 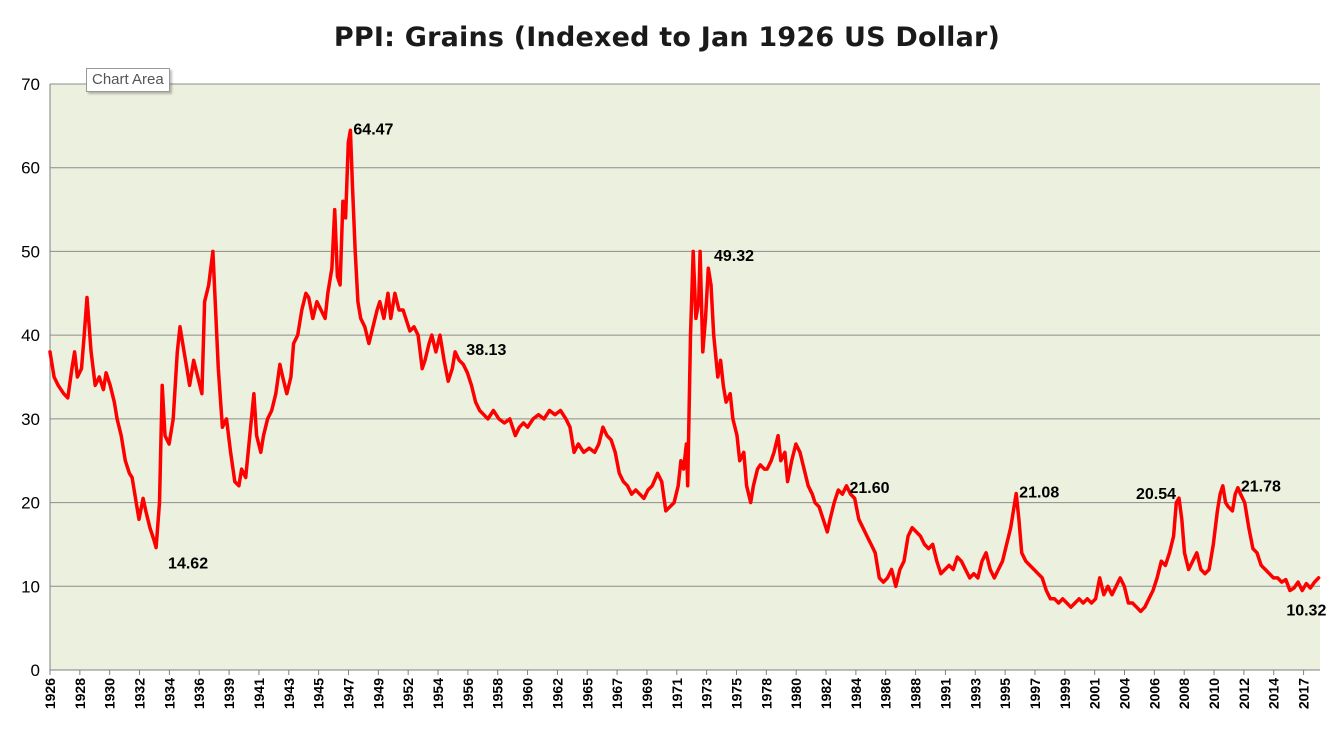 What do you see at coordinates (1039, 493) in the screenshot?
I see `data-label: 21.08` at bounding box center [1039, 493].